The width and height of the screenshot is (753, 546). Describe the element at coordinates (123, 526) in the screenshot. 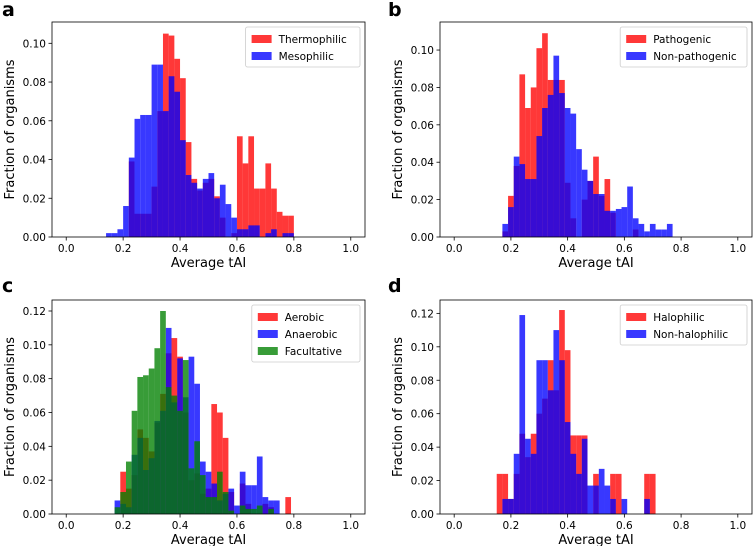

I see `x-tick-label: 0.2` at that location.